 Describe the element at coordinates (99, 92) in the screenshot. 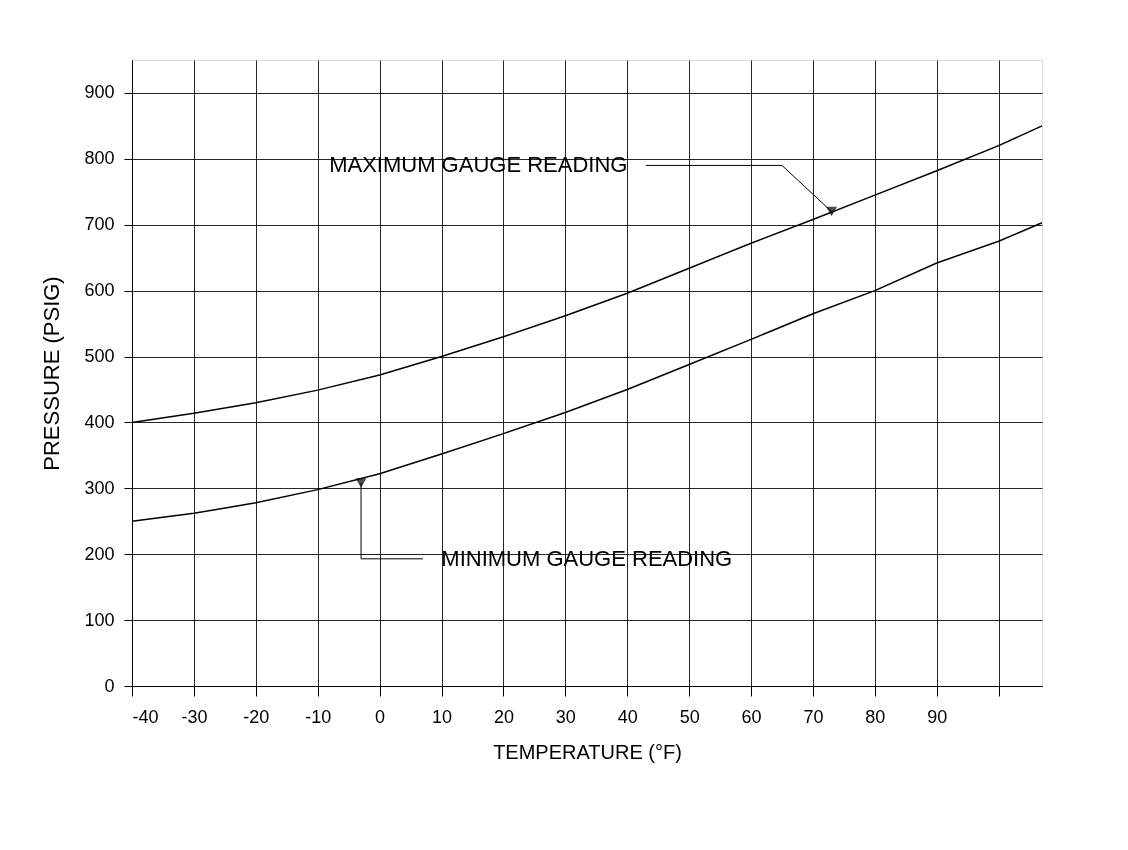

I see `y-tick-label: 900` at that location.